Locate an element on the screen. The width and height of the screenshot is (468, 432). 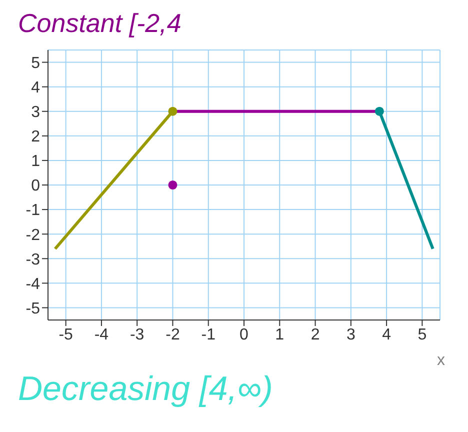
y-tick-label: -5 is located at coordinates (33, 309).